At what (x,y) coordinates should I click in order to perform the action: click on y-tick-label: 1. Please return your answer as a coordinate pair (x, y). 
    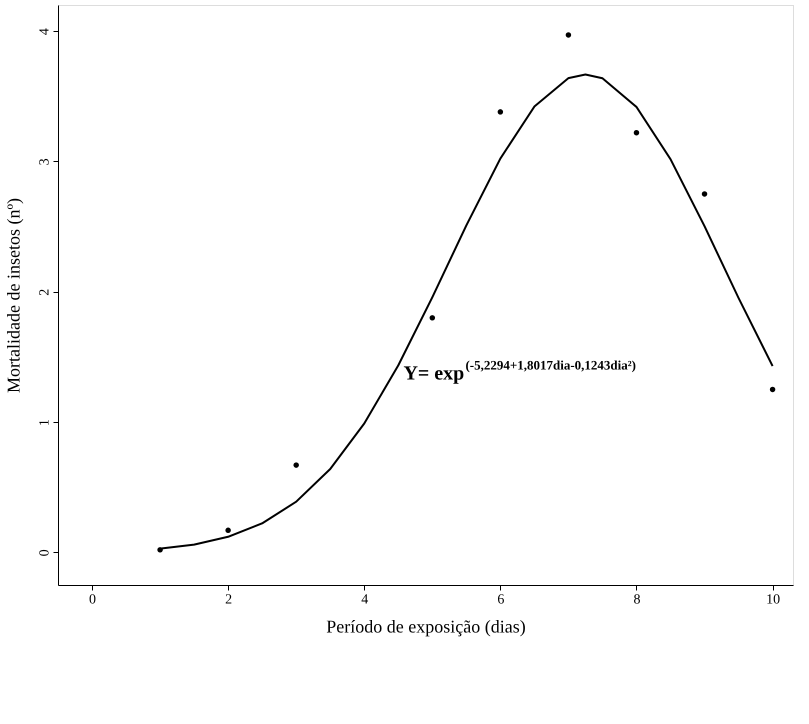
    Looking at the image, I should click on (45, 422).